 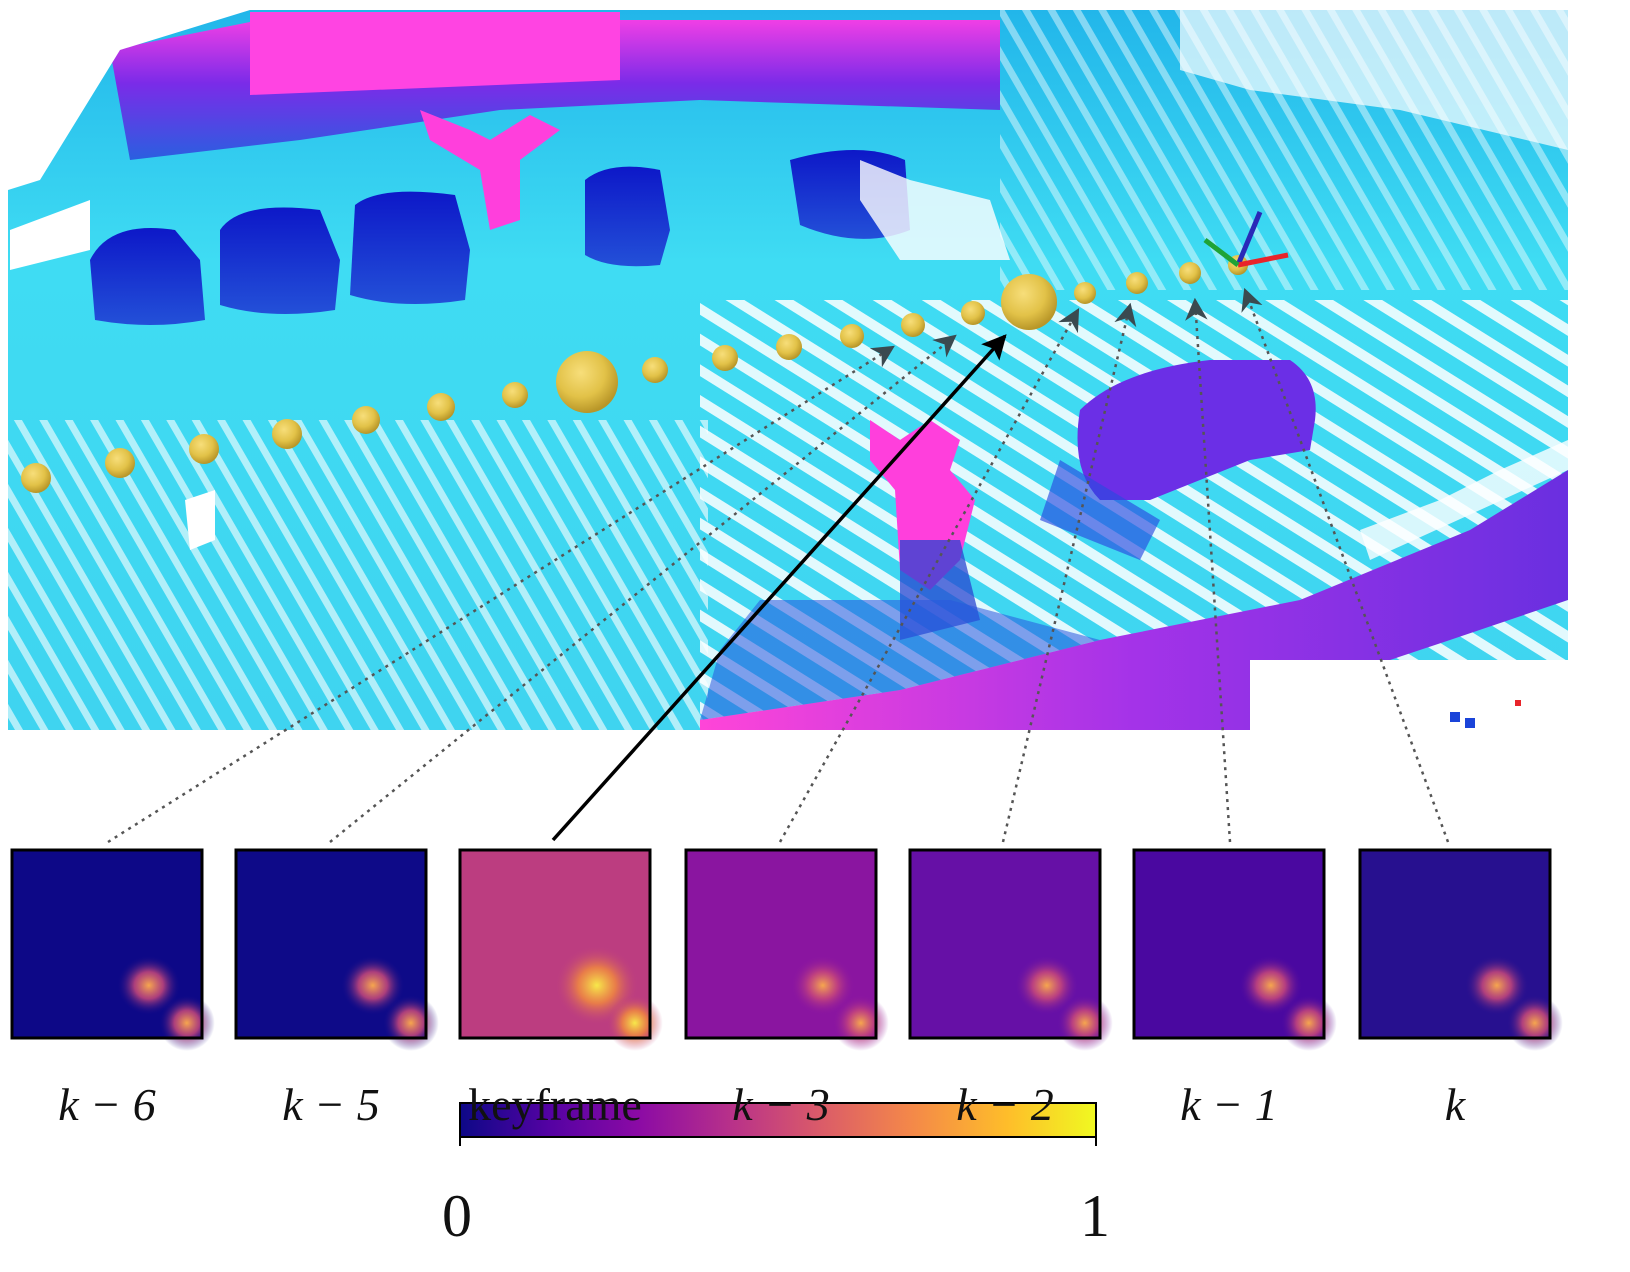 What do you see at coordinates (1263, 260) in the screenshot?
I see `axis-x` at bounding box center [1263, 260].